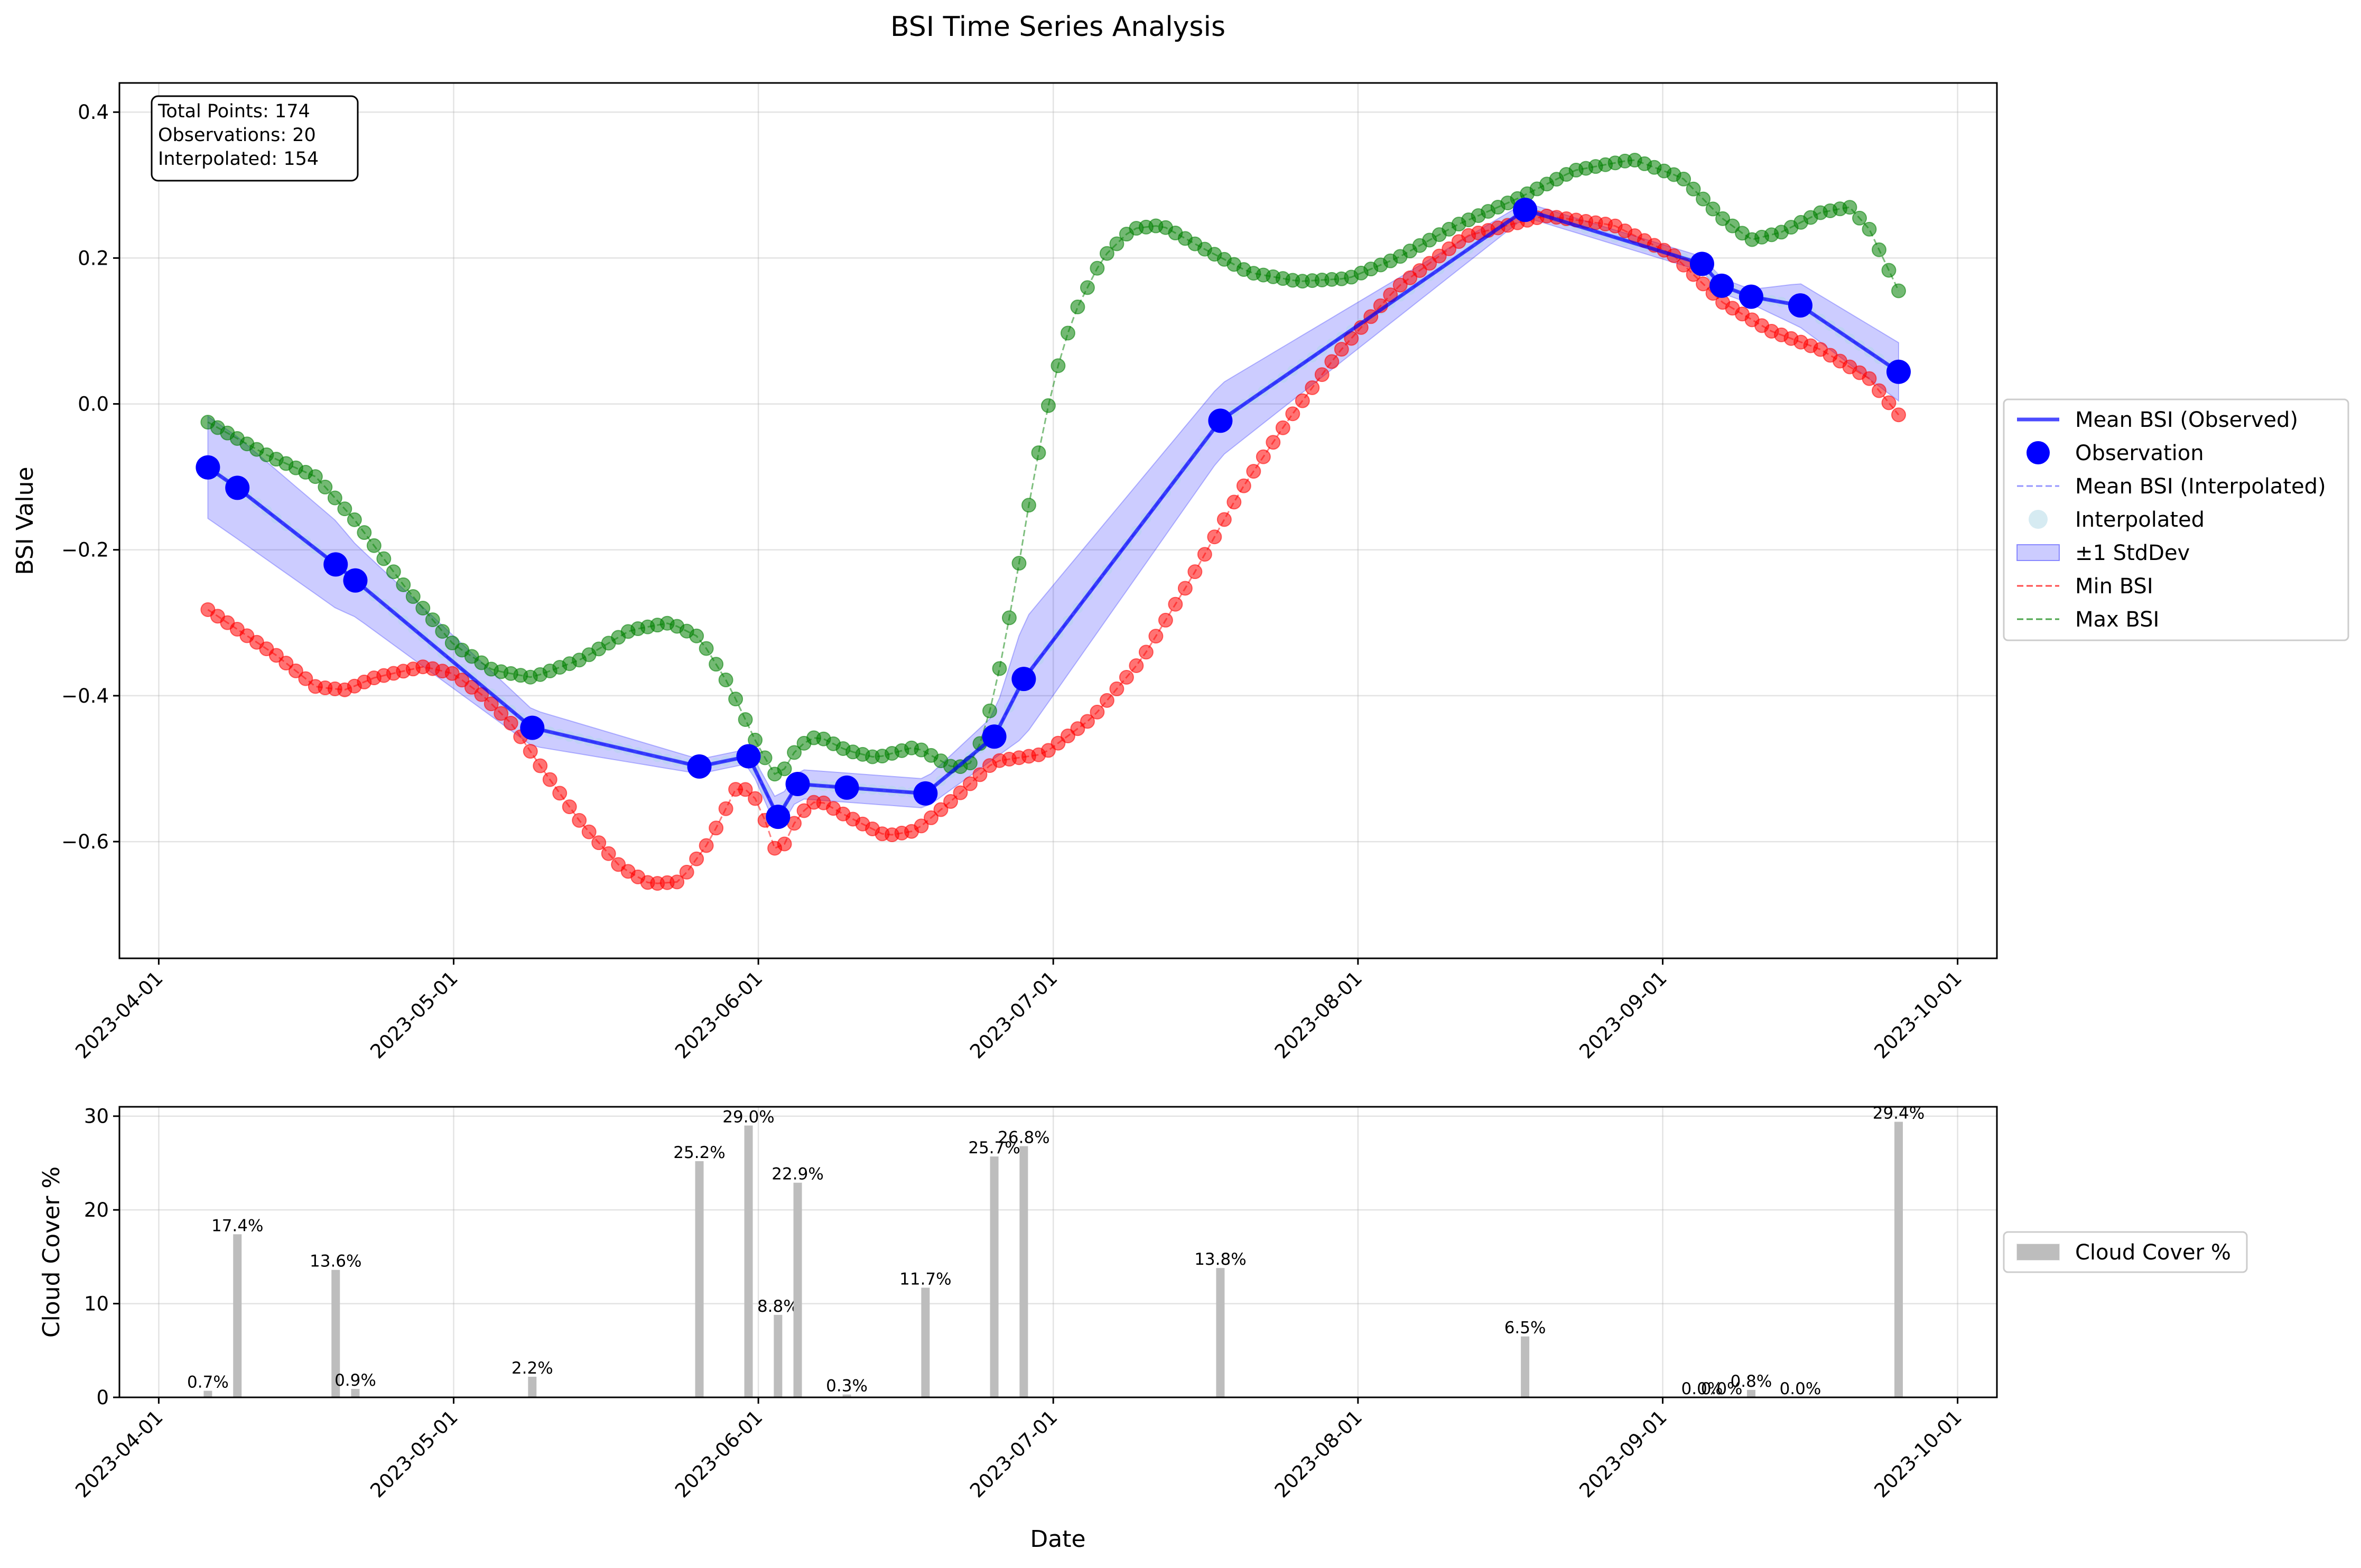 The height and width of the screenshot is (1568, 2361). I want to click on bsi-y-tick-label: 0.0, so click(93, 404).